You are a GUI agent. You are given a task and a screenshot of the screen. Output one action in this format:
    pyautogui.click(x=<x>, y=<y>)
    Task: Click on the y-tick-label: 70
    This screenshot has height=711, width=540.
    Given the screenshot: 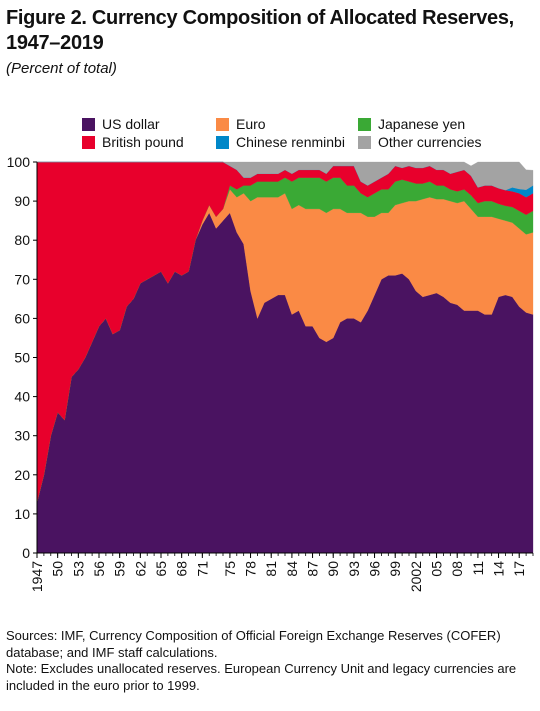 What is the action you would take?
    pyautogui.click(x=22, y=279)
    